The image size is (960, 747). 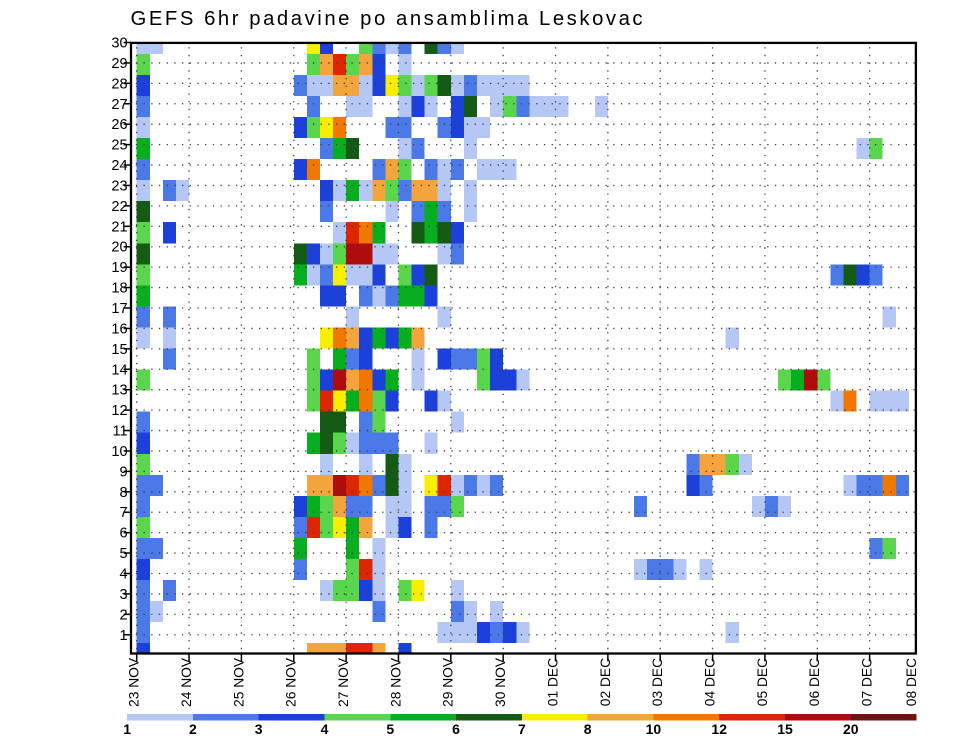 I want to click on svg-text: 27, so click(x=119, y=105).